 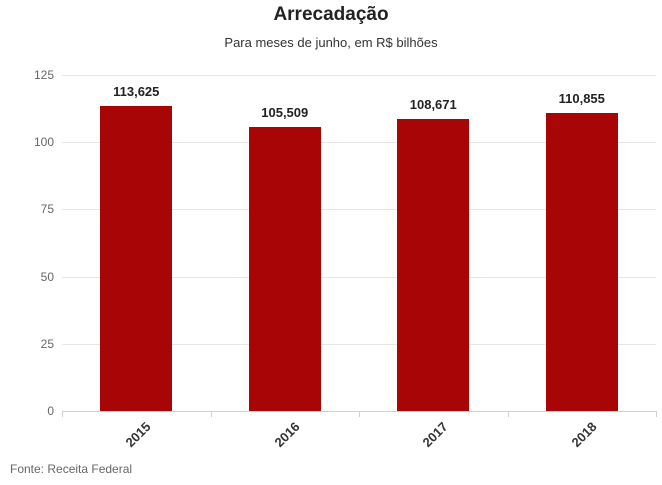 What do you see at coordinates (584, 435) in the screenshot?
I see `x-axis-category-label: 2018` at bounding box center [584, 435].